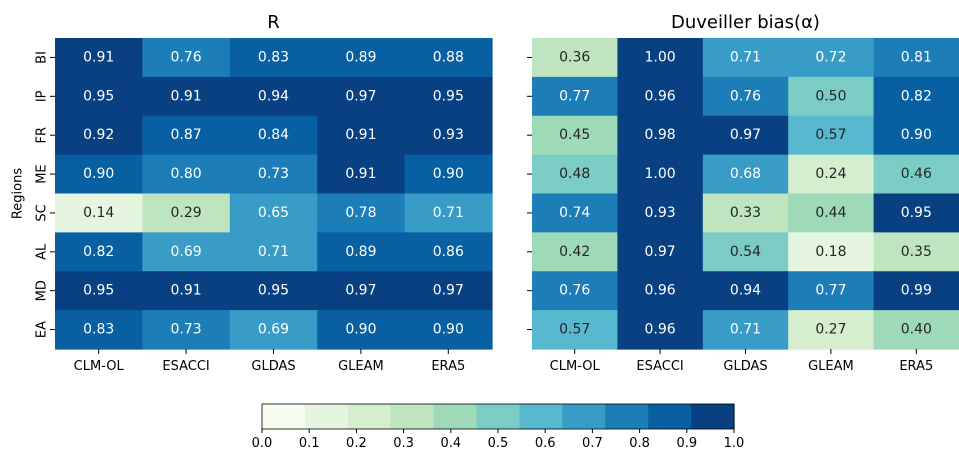  What do you see at coordinates (361, 366) in the screenshot?
I see `x-tick-label: GLEAM` at bounding box center [361, 366].